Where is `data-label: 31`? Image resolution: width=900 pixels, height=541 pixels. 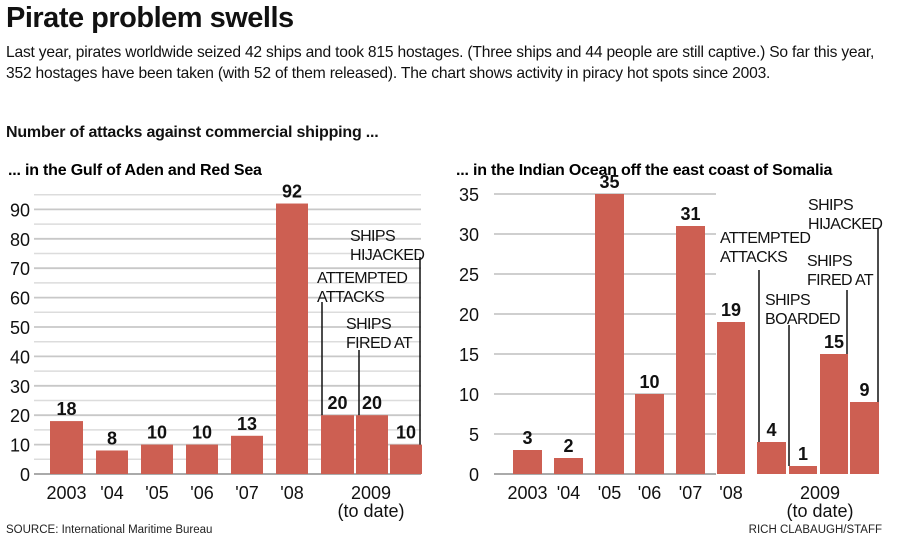
data-label: 31 is located at coordinates (690, 214).